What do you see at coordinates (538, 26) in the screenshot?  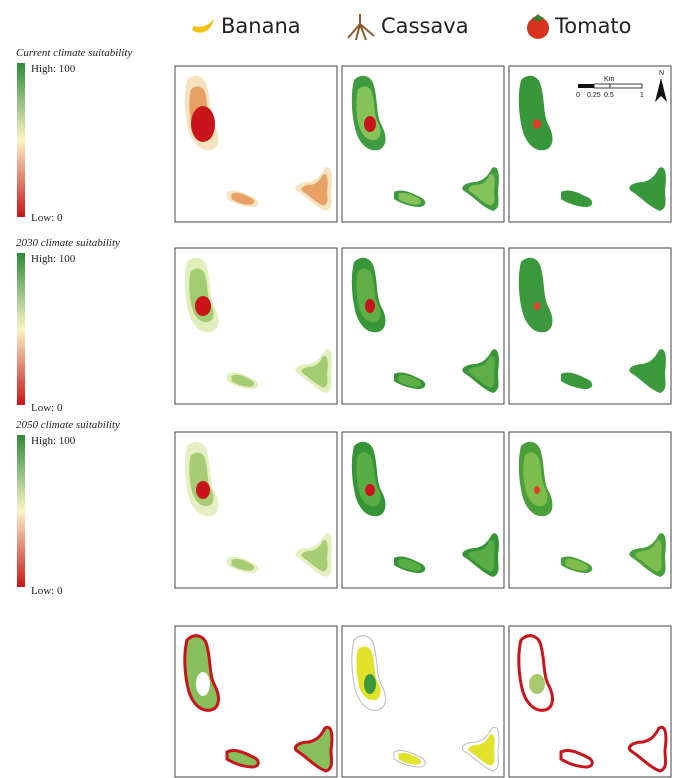 I see `tomato-icon` at bounding box center [538, 26].